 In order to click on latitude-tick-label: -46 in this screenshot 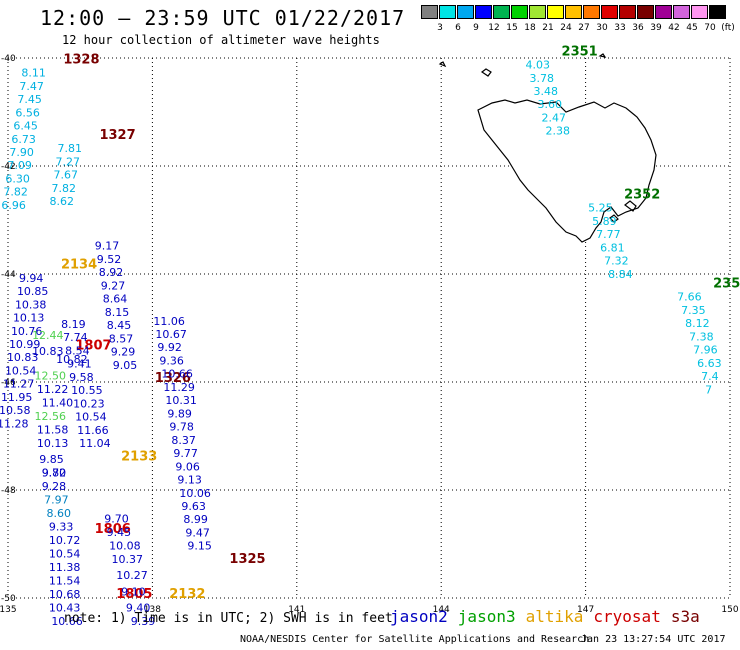, I will do `click(8, 383)`.